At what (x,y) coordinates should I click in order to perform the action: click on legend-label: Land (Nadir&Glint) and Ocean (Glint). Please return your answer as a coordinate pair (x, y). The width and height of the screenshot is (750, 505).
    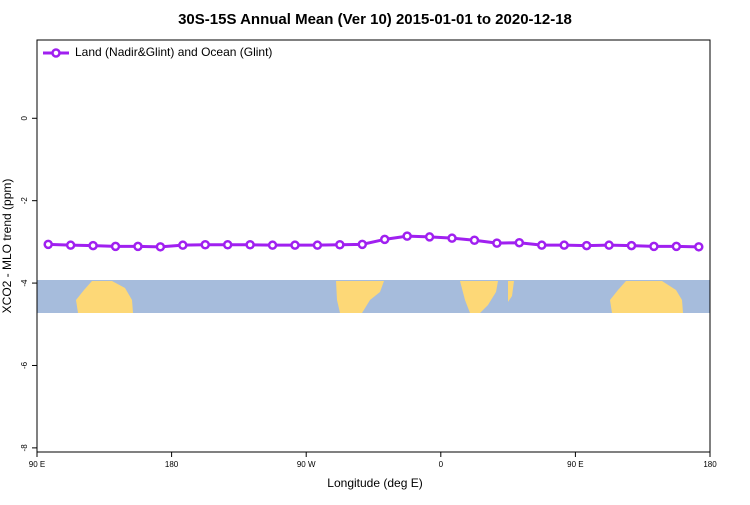
    Looking at the image, I should click on (173, 52).